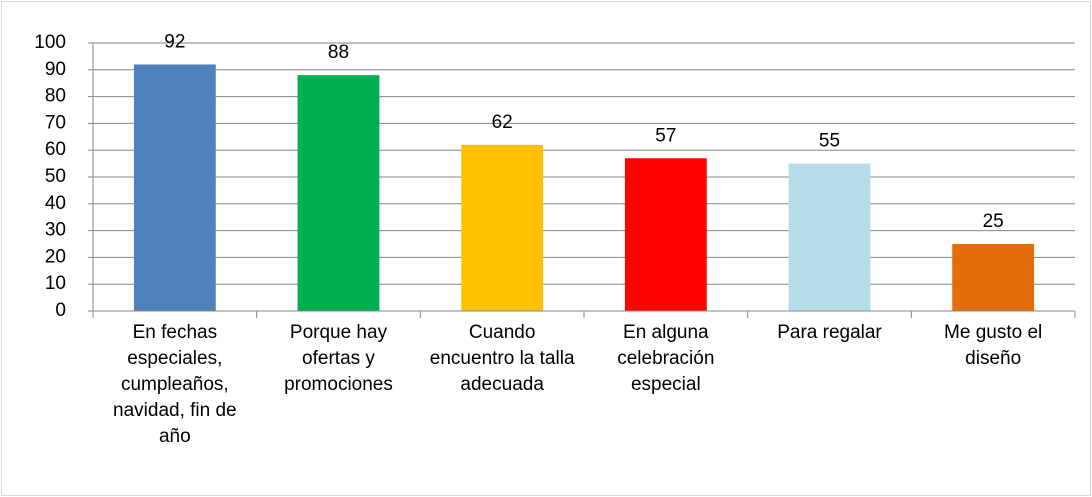 This screenshot has height=497, width=1092. I want to click on x-tick-label: Me gusto el diseño, so click(993, 345).